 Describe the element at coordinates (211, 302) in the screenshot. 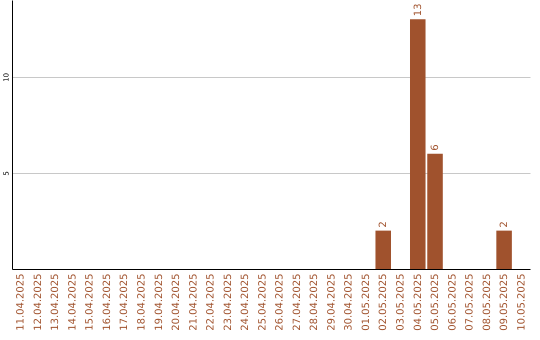

I see `x-tick-label: 22.04.2025` at that location.